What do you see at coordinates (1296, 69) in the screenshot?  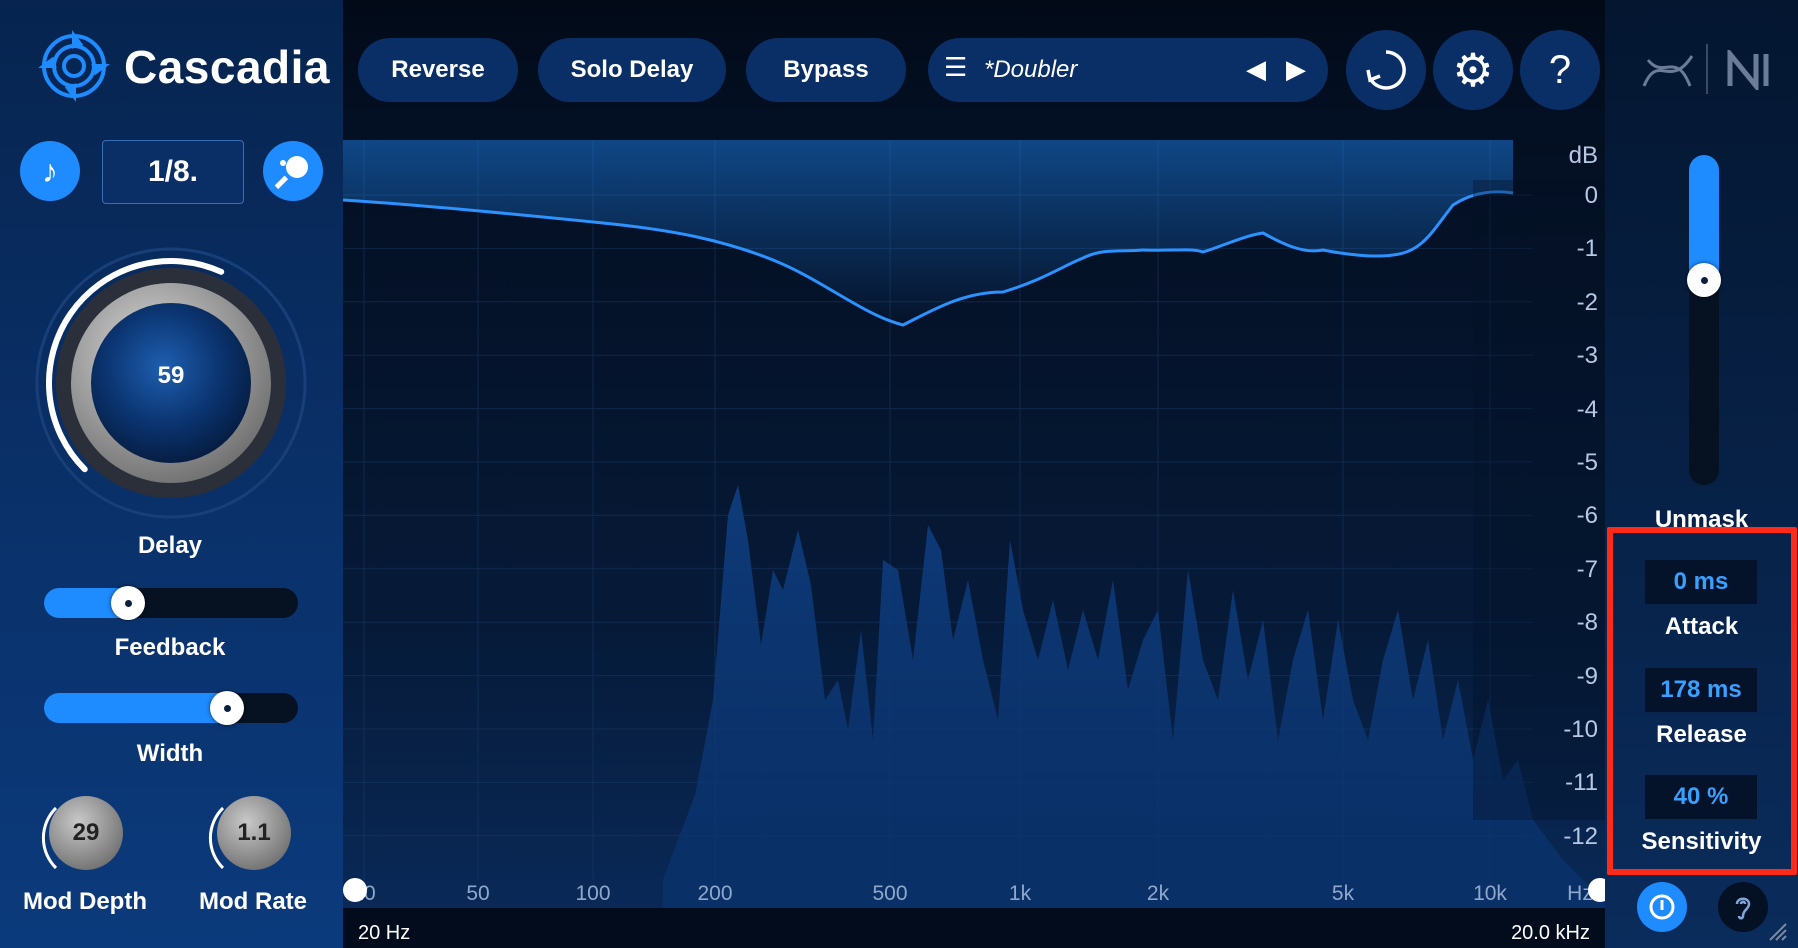 I see `next-preset-icon: ▶` at bounding box center [1296, 69].